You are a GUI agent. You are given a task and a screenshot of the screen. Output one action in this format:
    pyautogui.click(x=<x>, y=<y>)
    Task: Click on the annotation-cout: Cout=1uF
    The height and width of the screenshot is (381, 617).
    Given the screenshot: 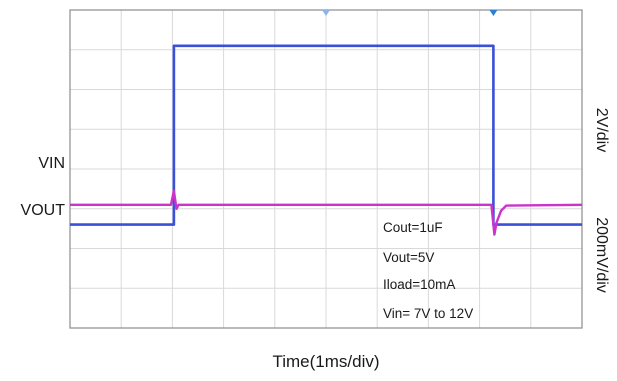 What is the action you would take?
    pyautogui.click(x=413, y=227)
    